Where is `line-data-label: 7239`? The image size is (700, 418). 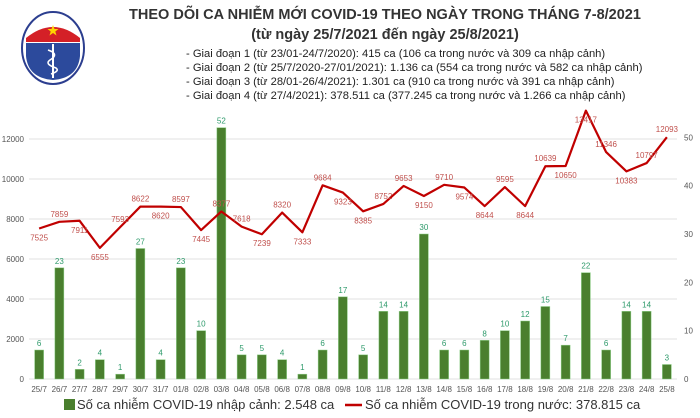 line-data-label: 7239 is located at coordinates (262, 243).